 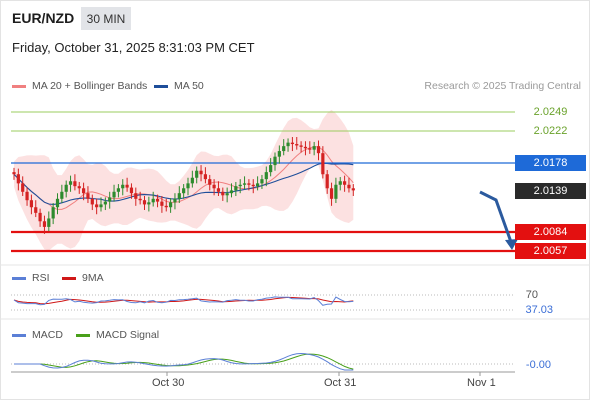 What do you see at coordinates (550, 112) in the screenshot?
I see `level-label-r2: 2.0249` at bounding box center [550, 112].